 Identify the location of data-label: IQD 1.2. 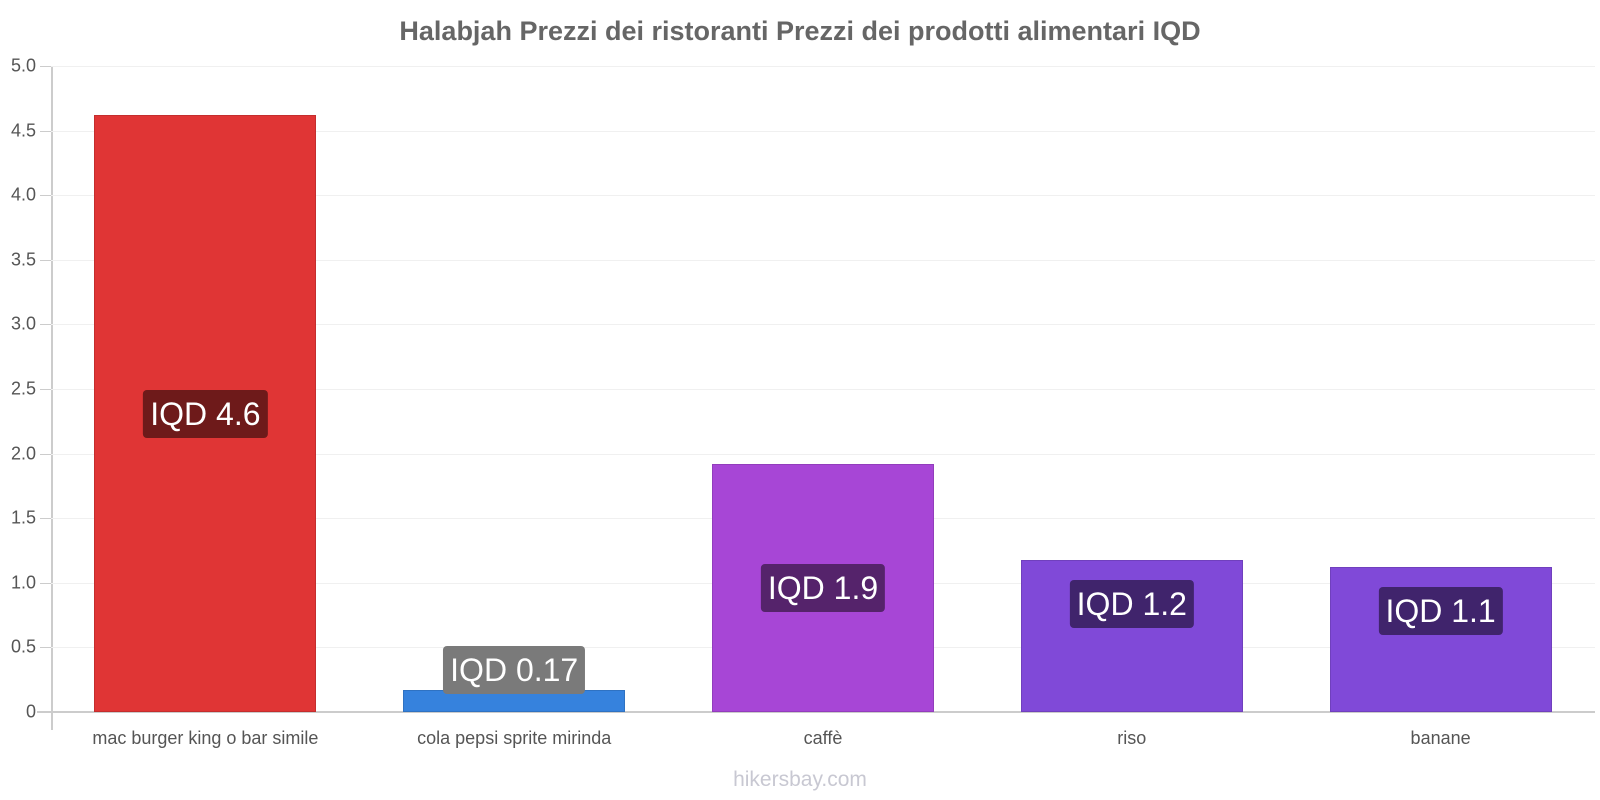
(1131, 603).